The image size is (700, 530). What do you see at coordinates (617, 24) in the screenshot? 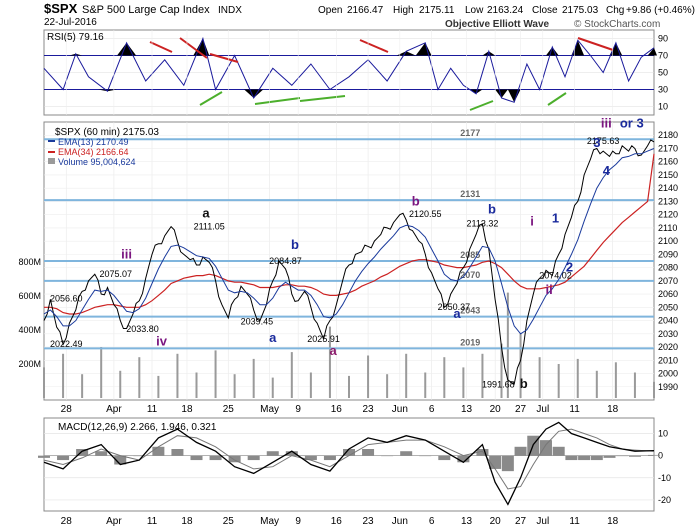
I see `brand-label: © StockCharts.com` at bounding box center [617, 24].